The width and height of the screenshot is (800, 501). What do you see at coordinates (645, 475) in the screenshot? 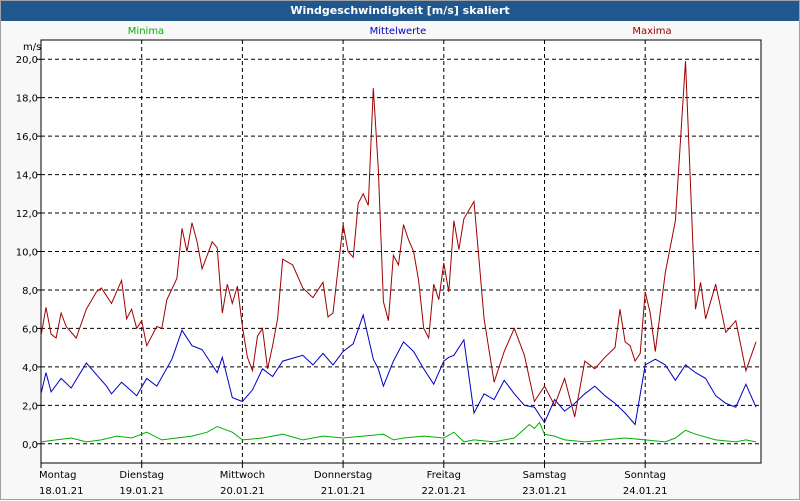
I see `x-tick-day: Sonntag` at bounding box center [645, 475].